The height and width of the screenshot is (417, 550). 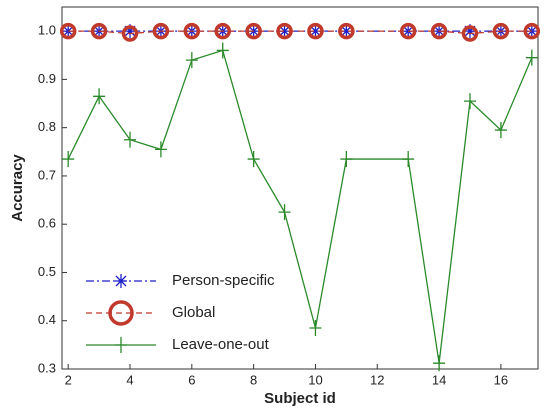 What do you see at coordinates (47, 30) in the screenshot?
I see `y-tick-label: 1.0` at bounding box center [47, 30].